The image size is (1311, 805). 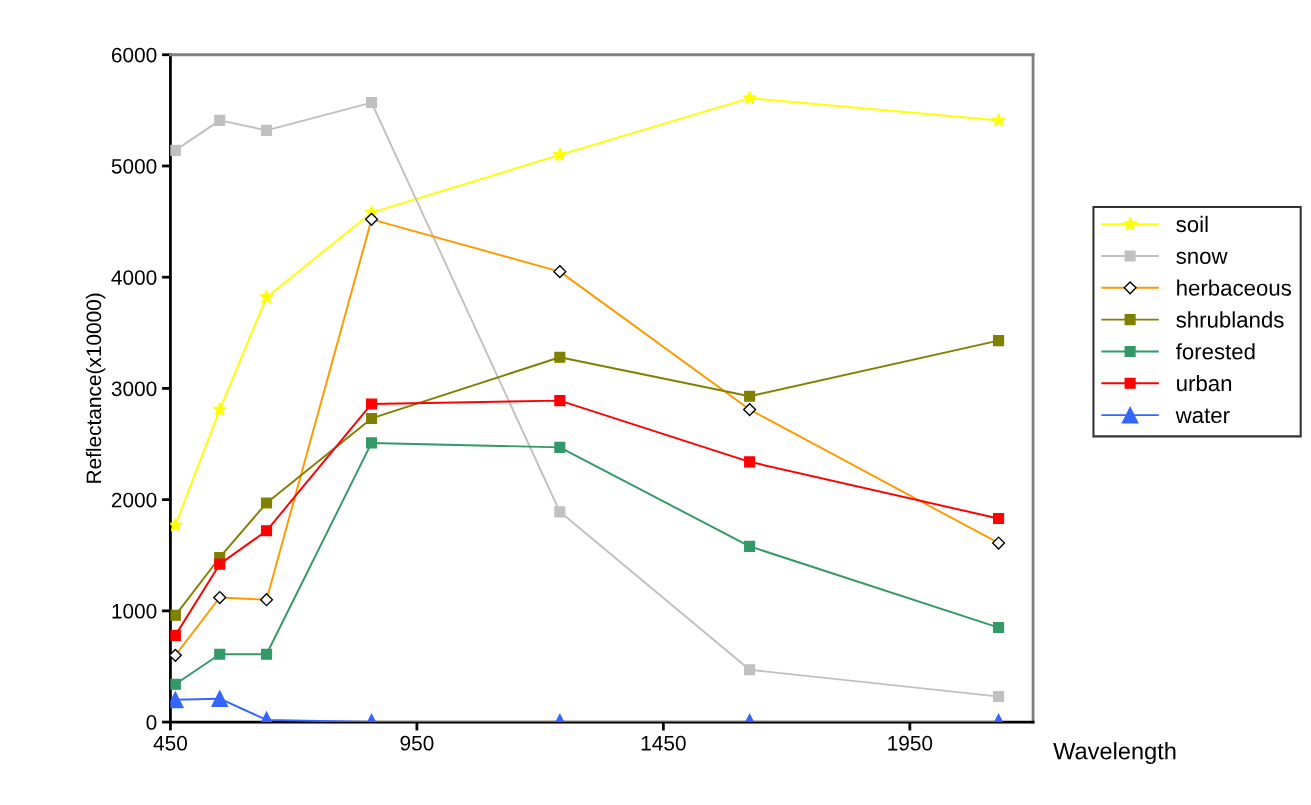 I want to click on y-tick-label: 0, so click(x=151, y=722).